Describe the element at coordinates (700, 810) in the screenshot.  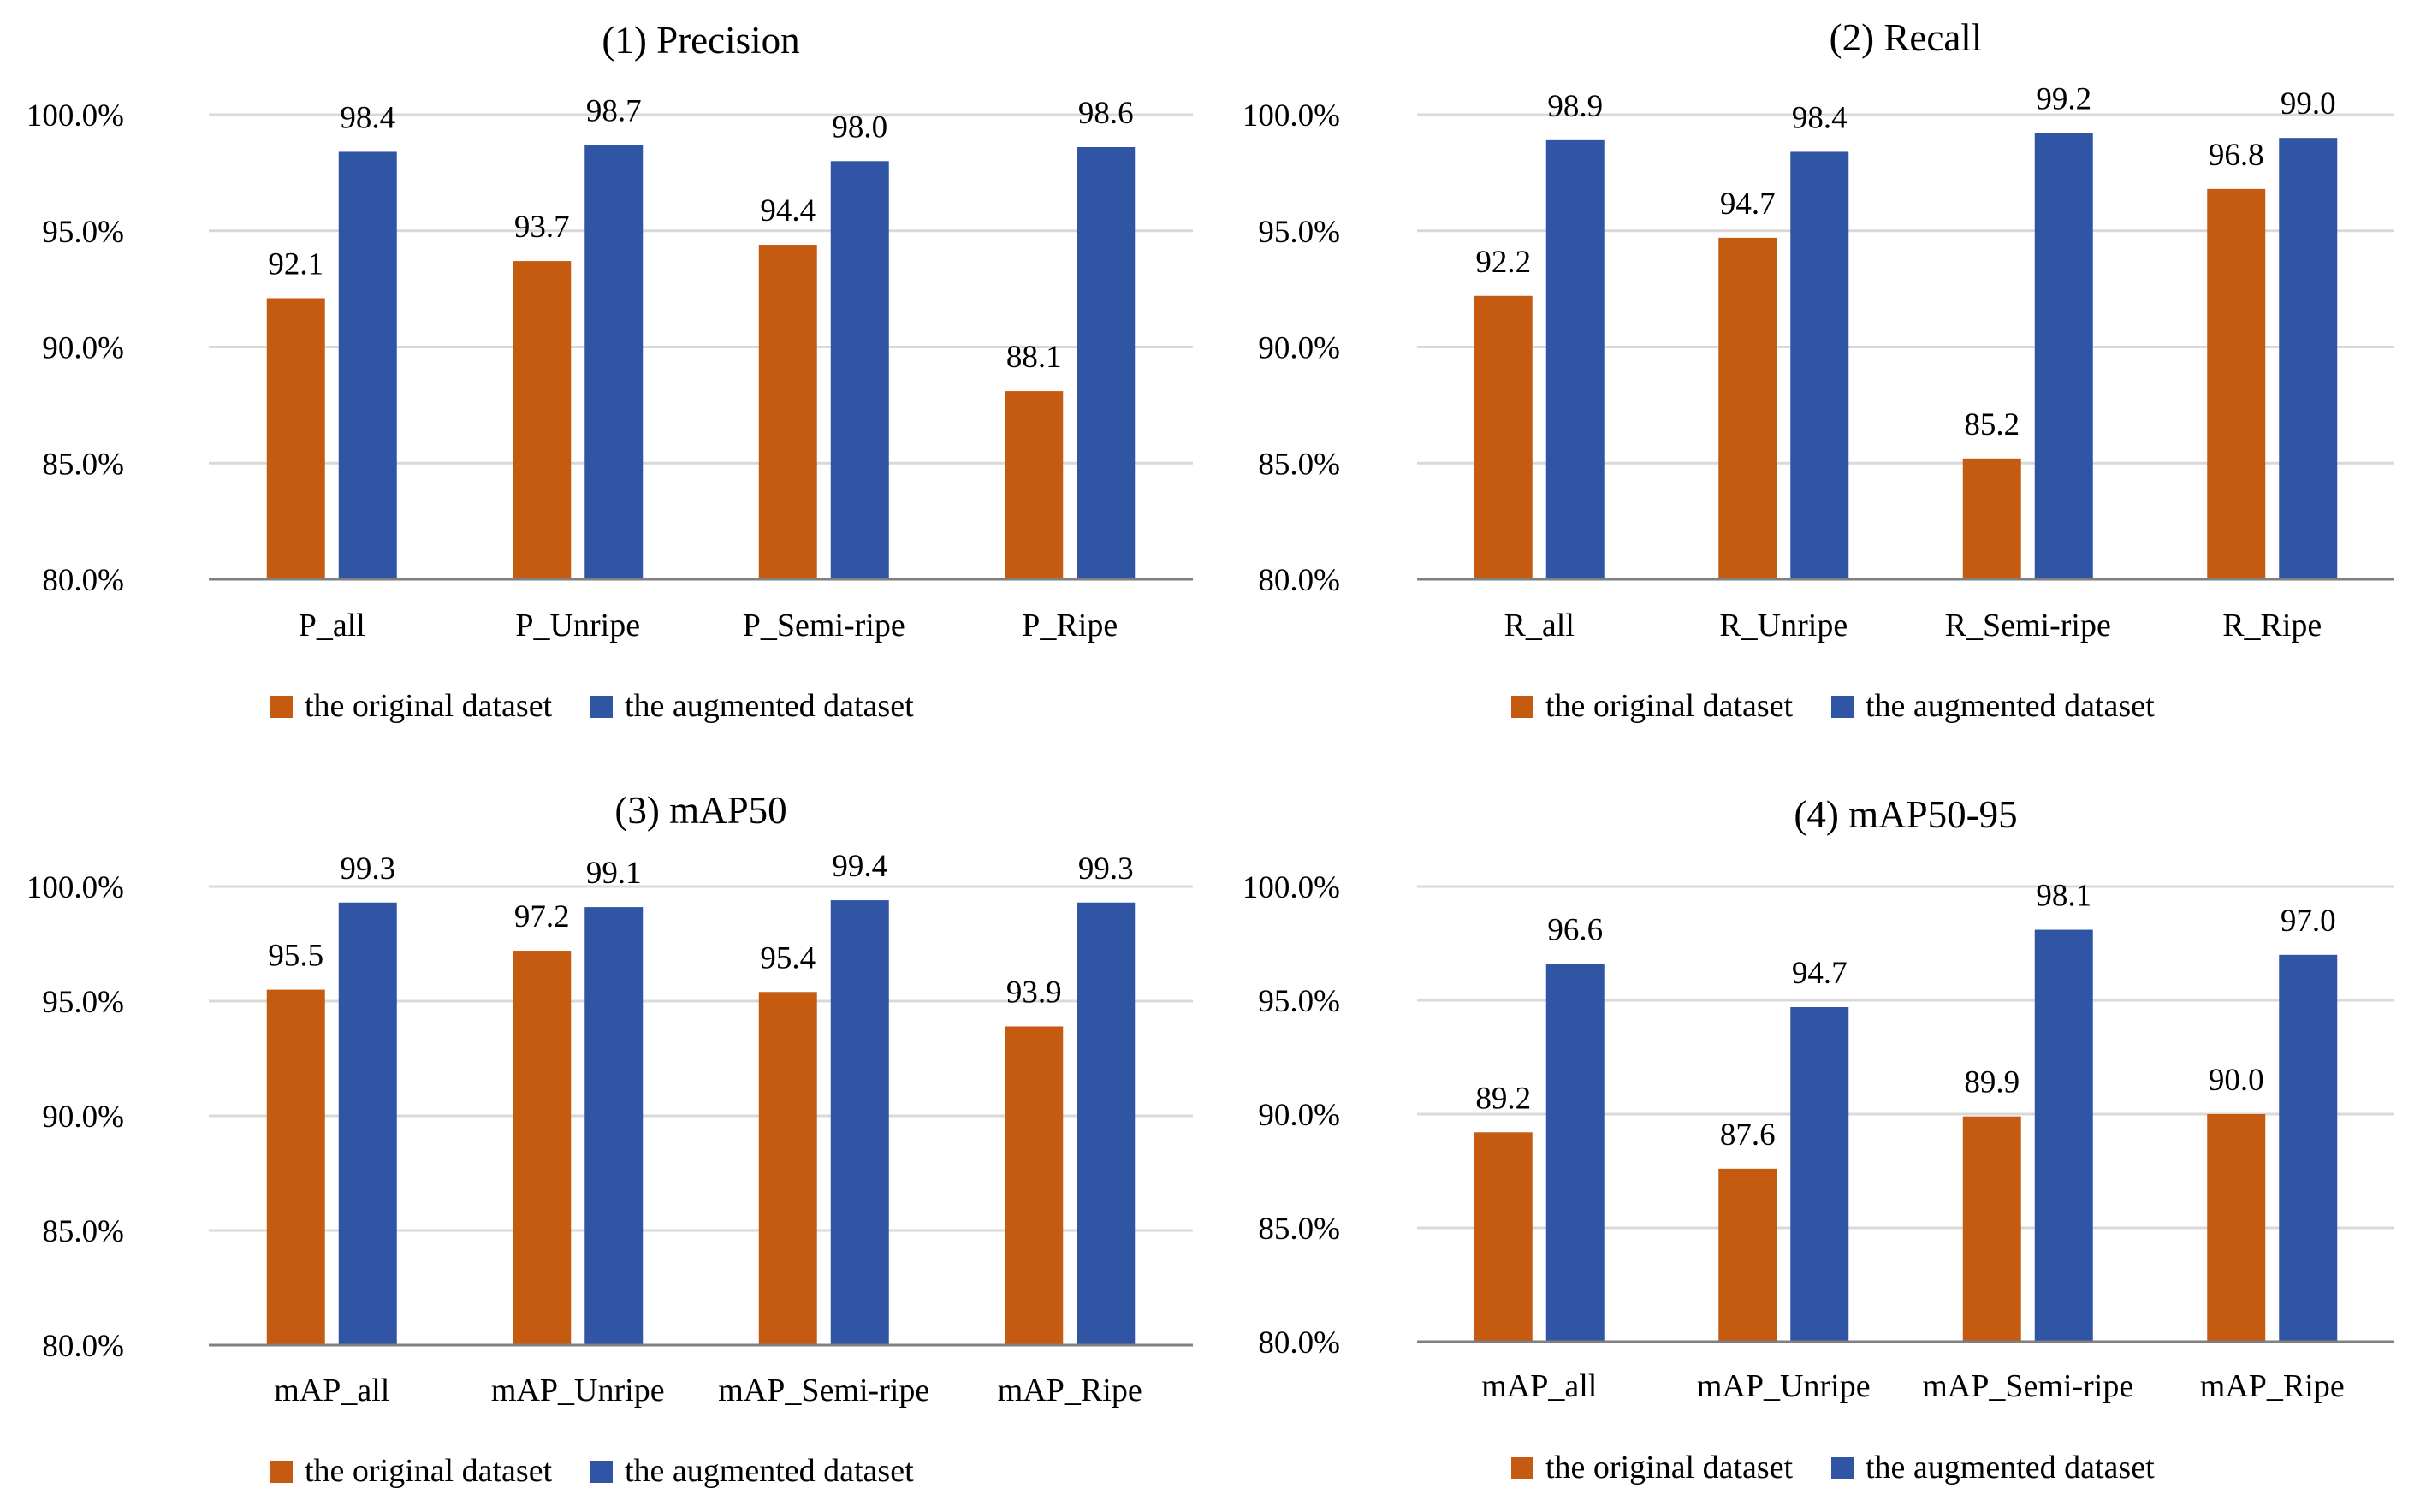
I see `chart-title: (3) mAP50` at that location.